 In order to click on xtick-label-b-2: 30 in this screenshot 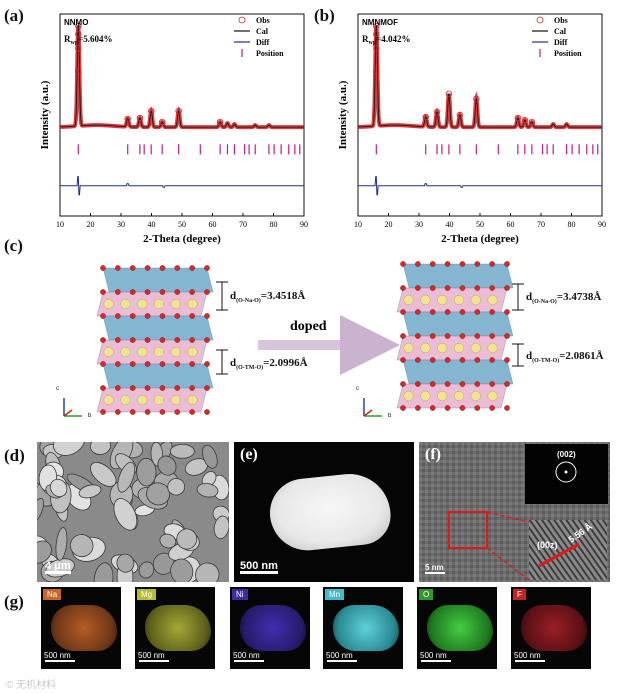, I will do `click(419, 224)`.